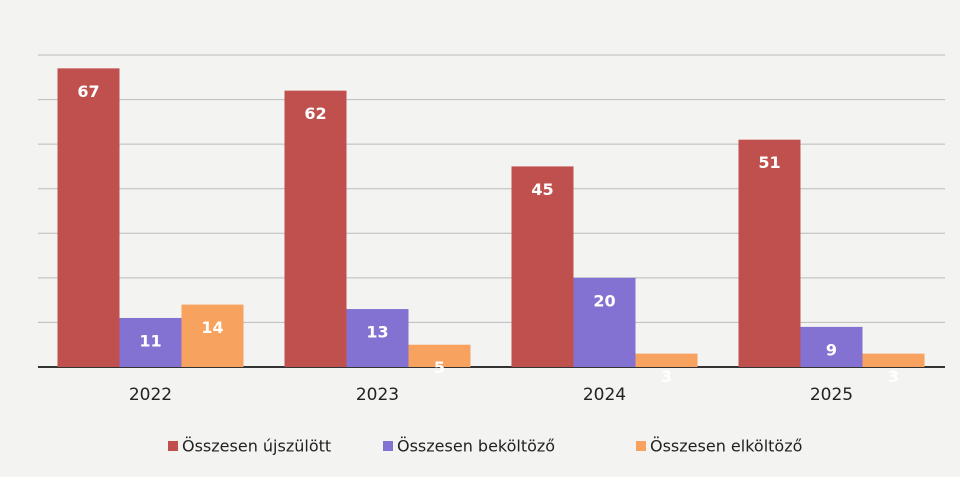  I want to click on data-label: 9, so click(831, 349).